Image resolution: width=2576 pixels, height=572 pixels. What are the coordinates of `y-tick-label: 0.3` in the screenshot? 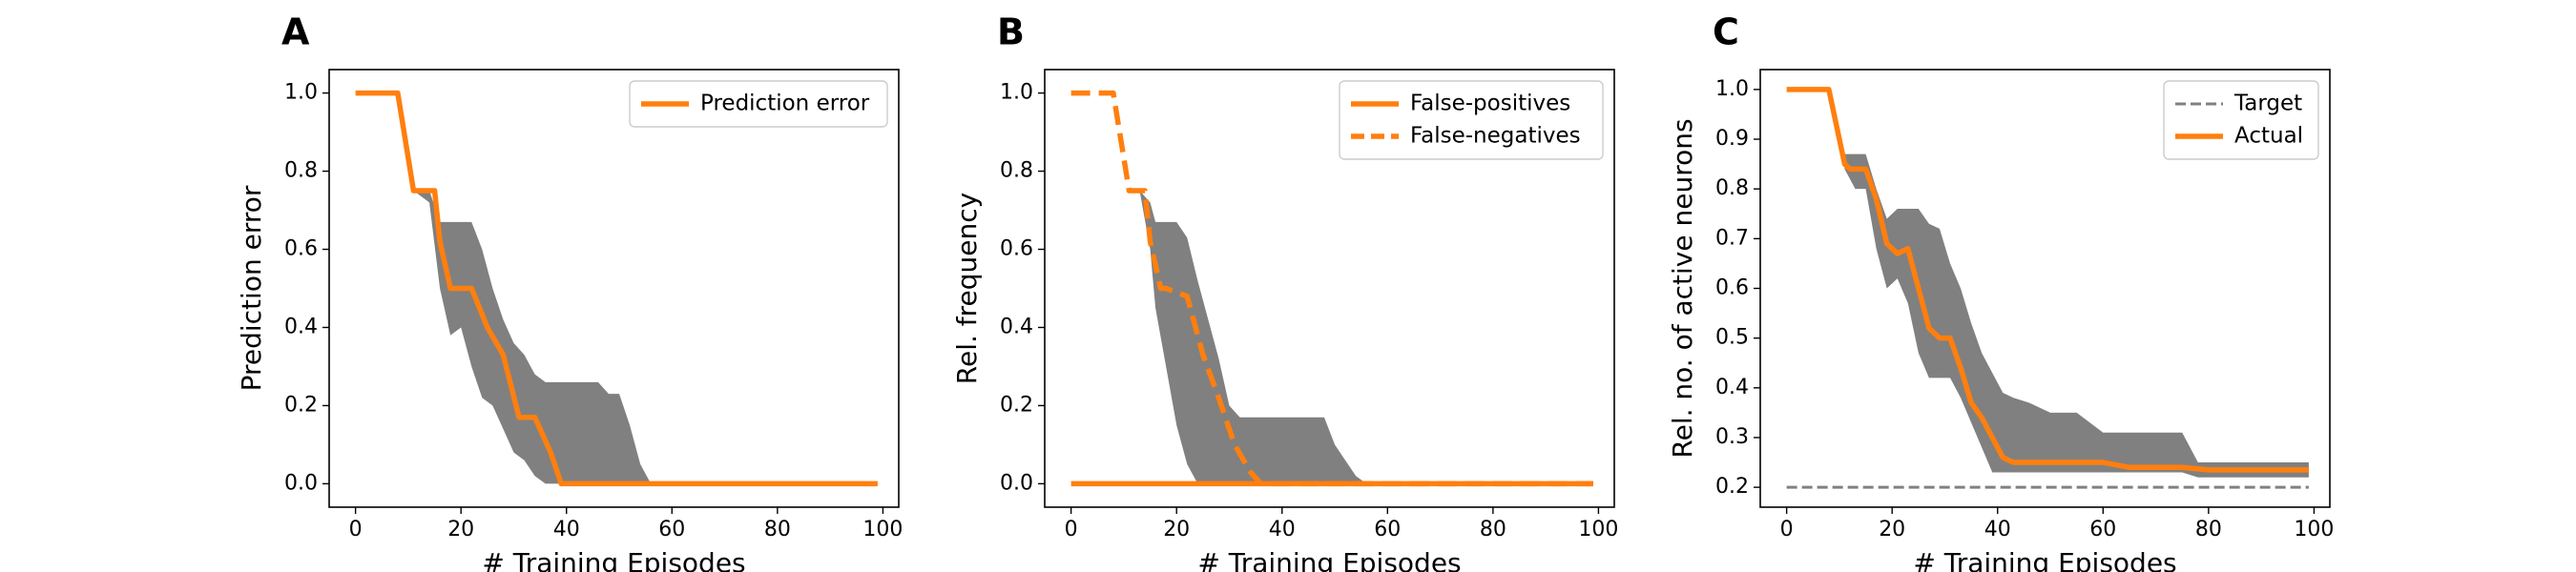 It's located at (1732, 437).